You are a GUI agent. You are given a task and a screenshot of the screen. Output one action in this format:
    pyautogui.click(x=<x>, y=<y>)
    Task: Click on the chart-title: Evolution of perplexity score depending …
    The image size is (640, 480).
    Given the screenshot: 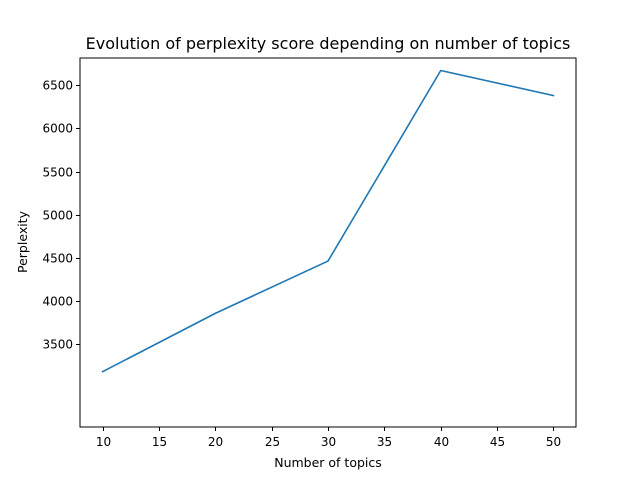 What is the action you would take?
    pyautogui.click(x=328, y=43)
    